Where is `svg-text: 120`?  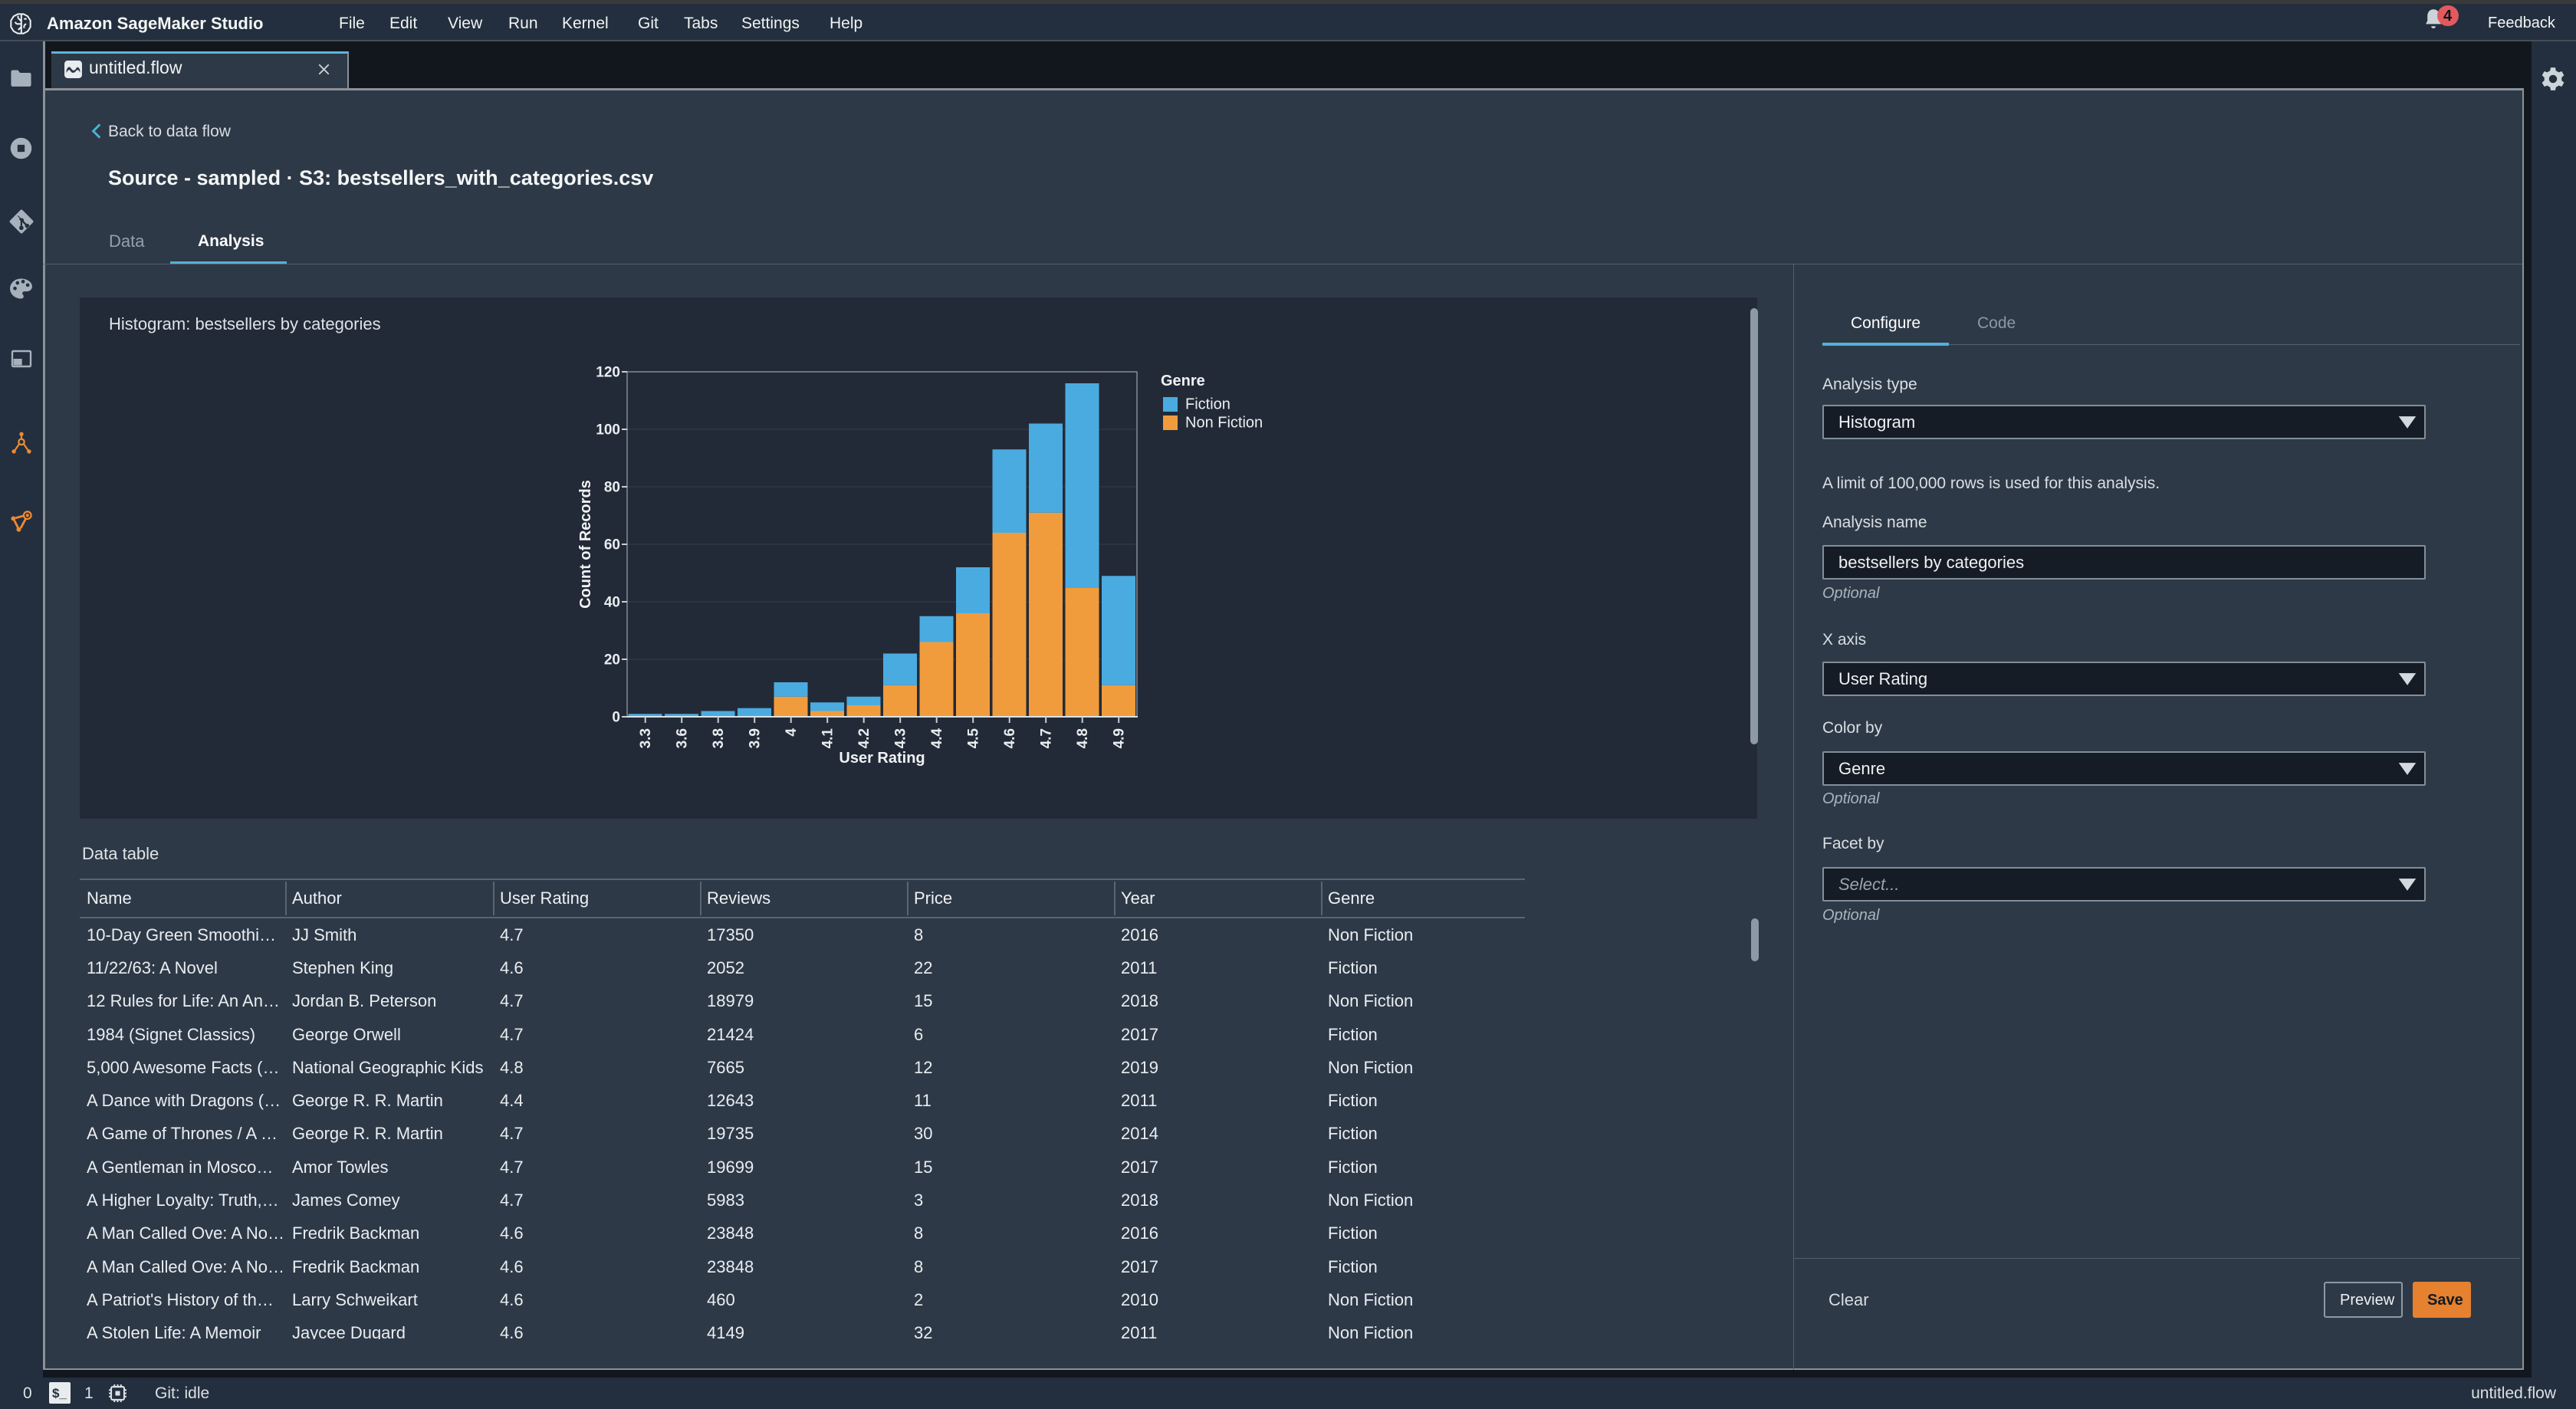 svg-text: 120 is located at coordinates (608, 373).